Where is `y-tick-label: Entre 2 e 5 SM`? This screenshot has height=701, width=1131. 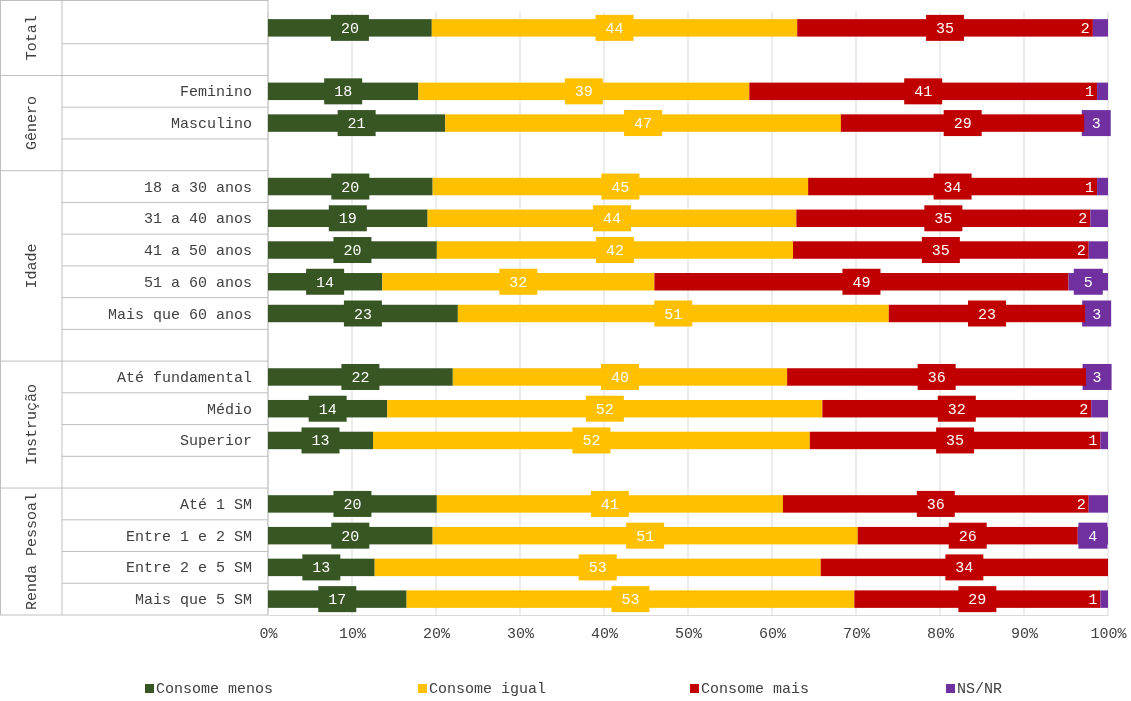
y-tick-label: Entre 2 e 5 SM is located at coordinates (188, 569).